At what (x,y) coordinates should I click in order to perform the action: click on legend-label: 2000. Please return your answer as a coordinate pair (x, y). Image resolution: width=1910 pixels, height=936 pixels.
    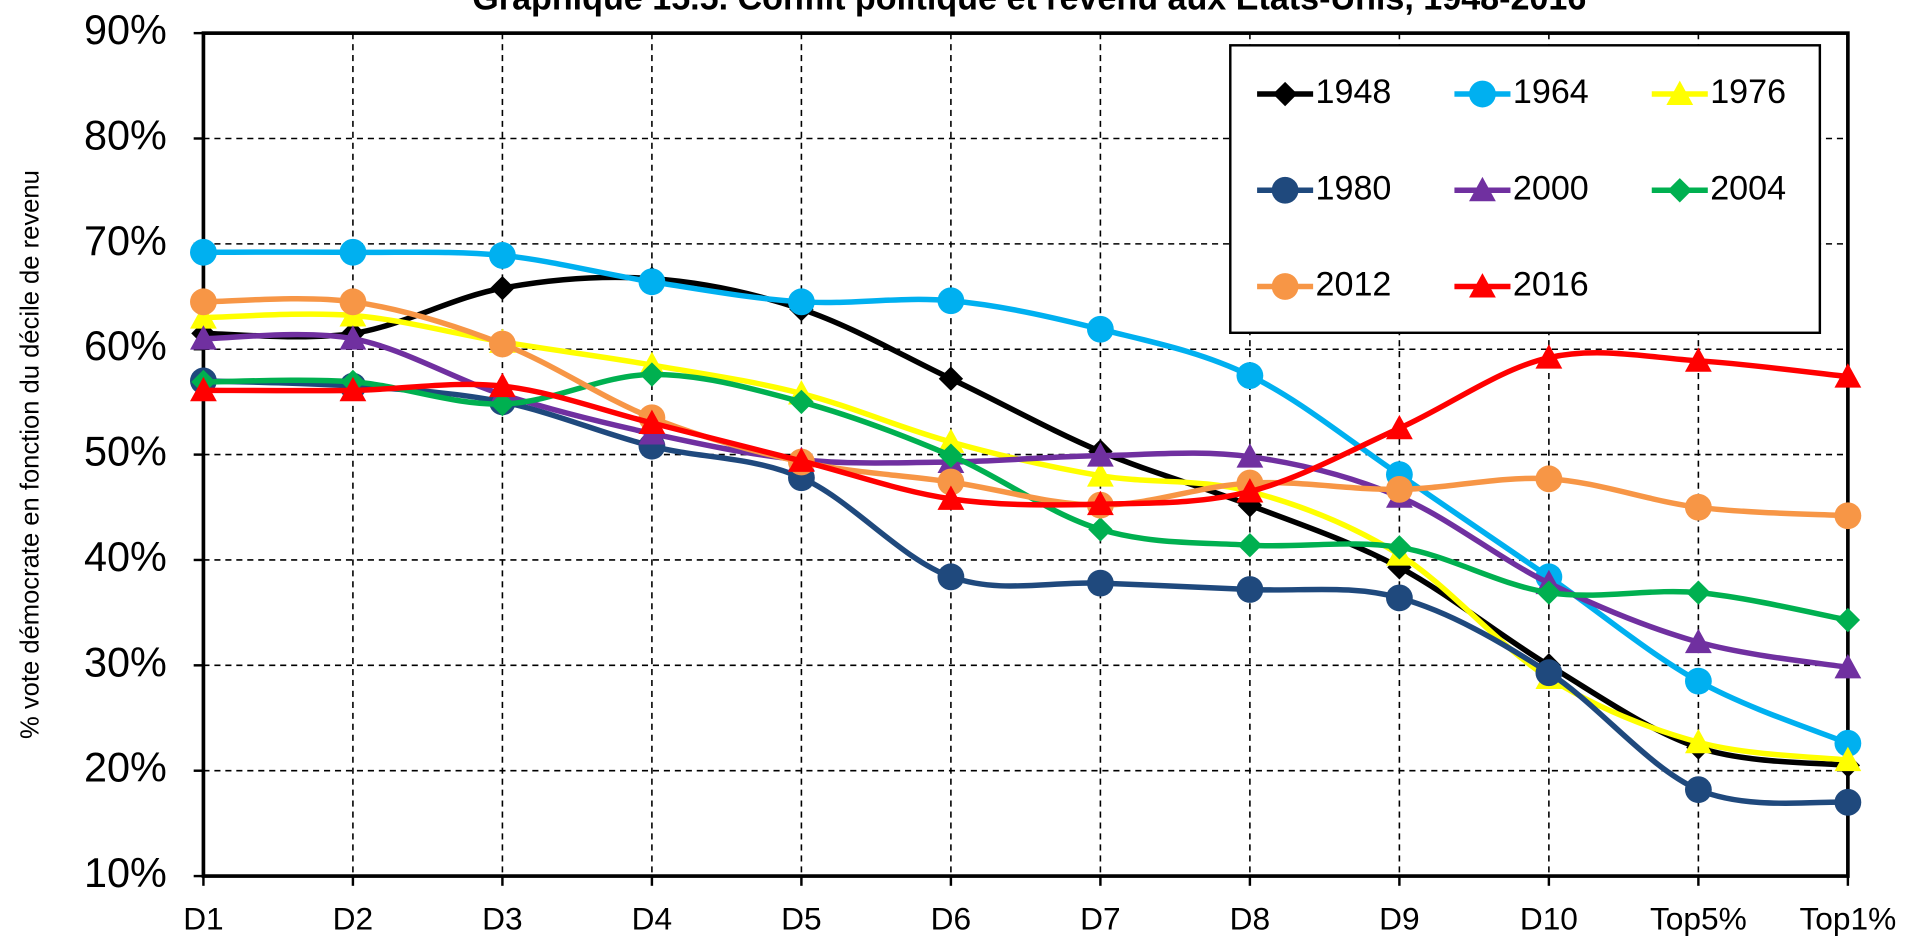
    Looking at the image, I should click on (1551, 188).